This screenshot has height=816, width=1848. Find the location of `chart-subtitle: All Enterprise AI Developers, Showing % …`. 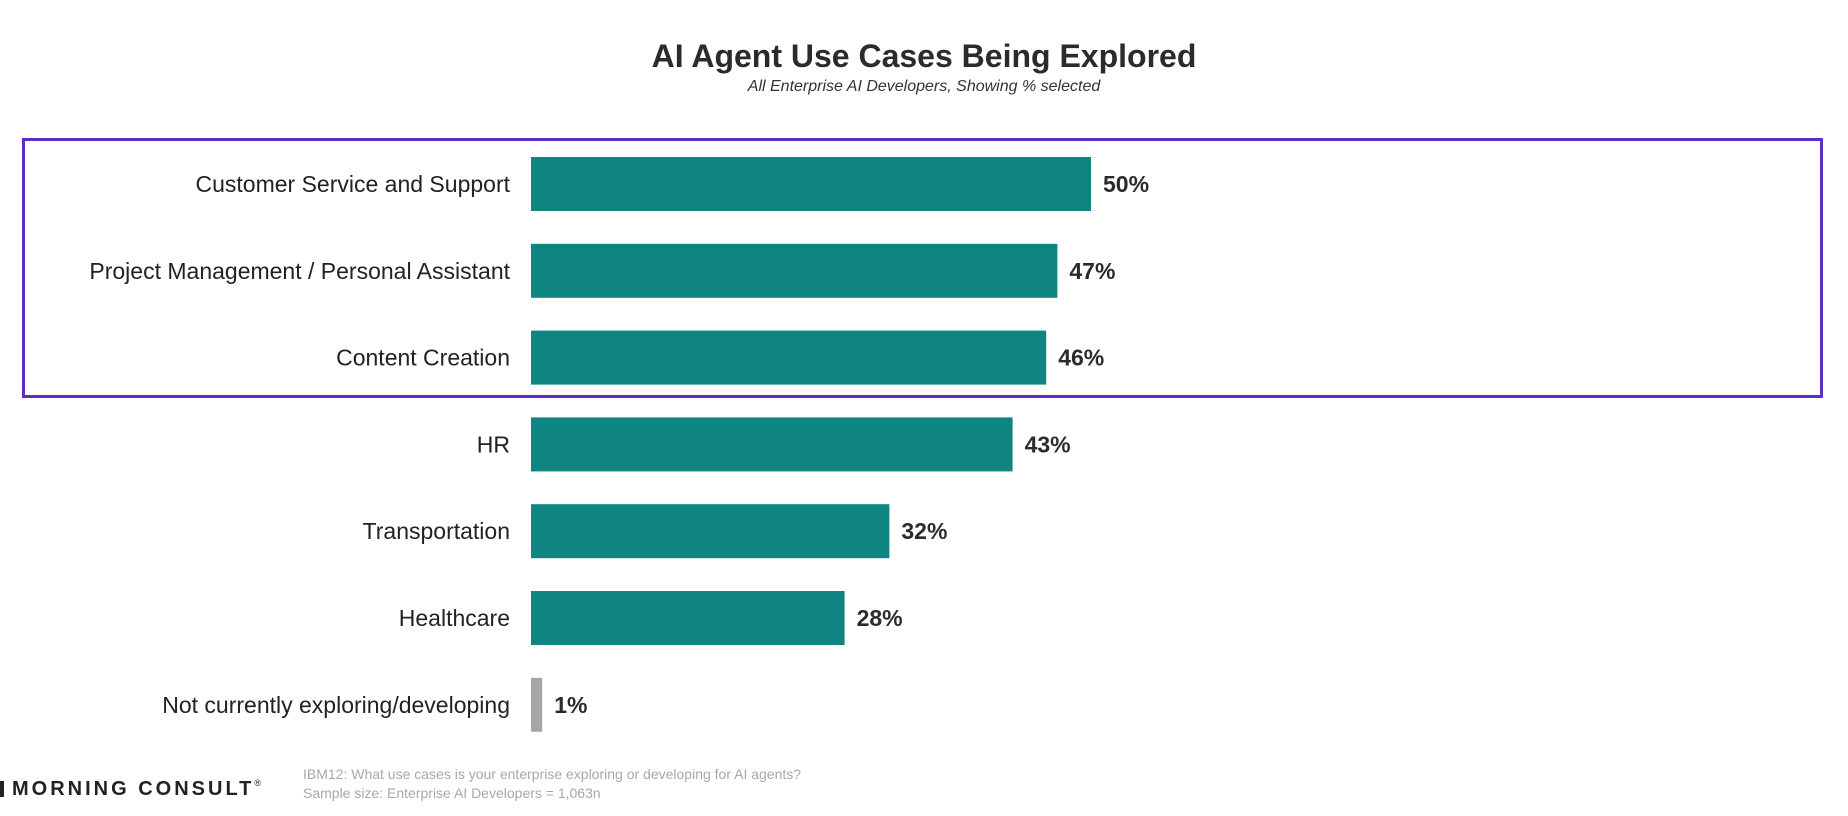

chart-subtitle: All Enterprise AI Developers, Showing % … is located at coordinates (924, 86).